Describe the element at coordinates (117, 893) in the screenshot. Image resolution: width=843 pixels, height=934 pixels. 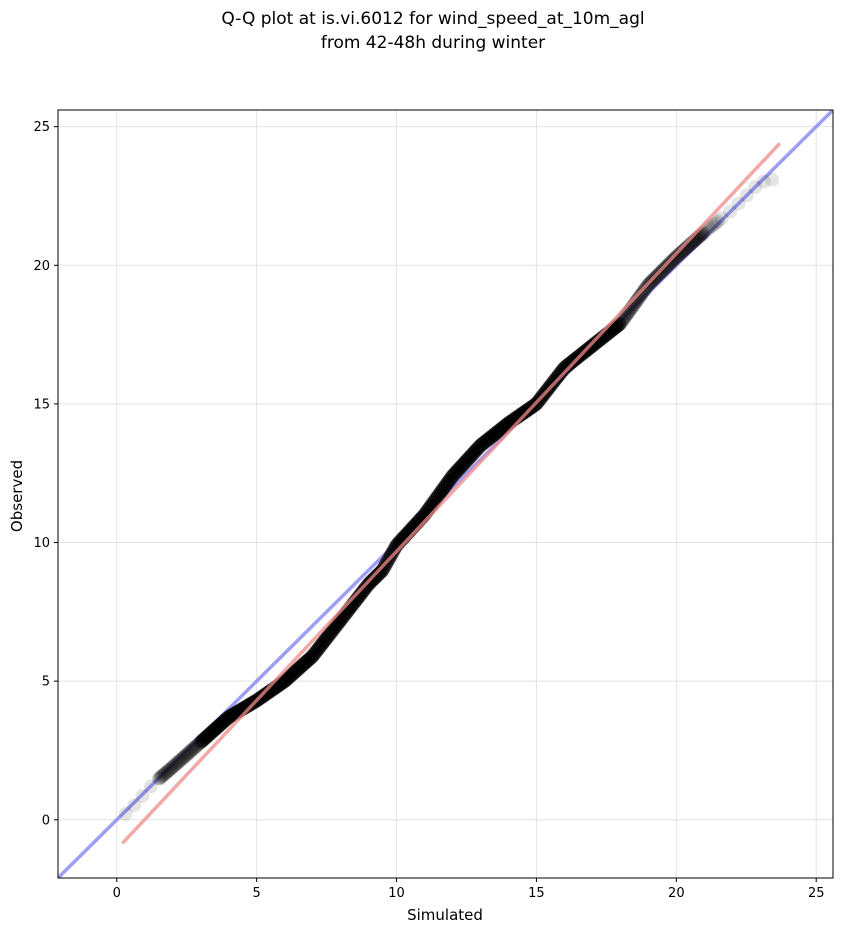
I see `x-tick-label: 0` at that location.